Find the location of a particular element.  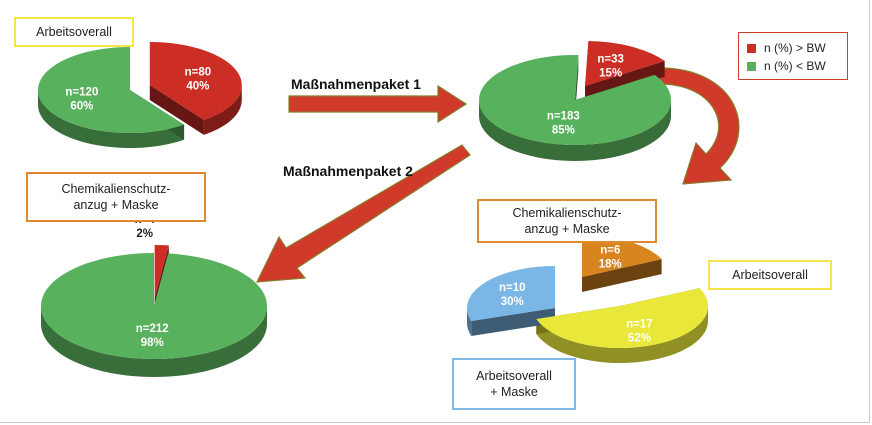

slice-percent-label: 52% is located at coordinates (639, 338).